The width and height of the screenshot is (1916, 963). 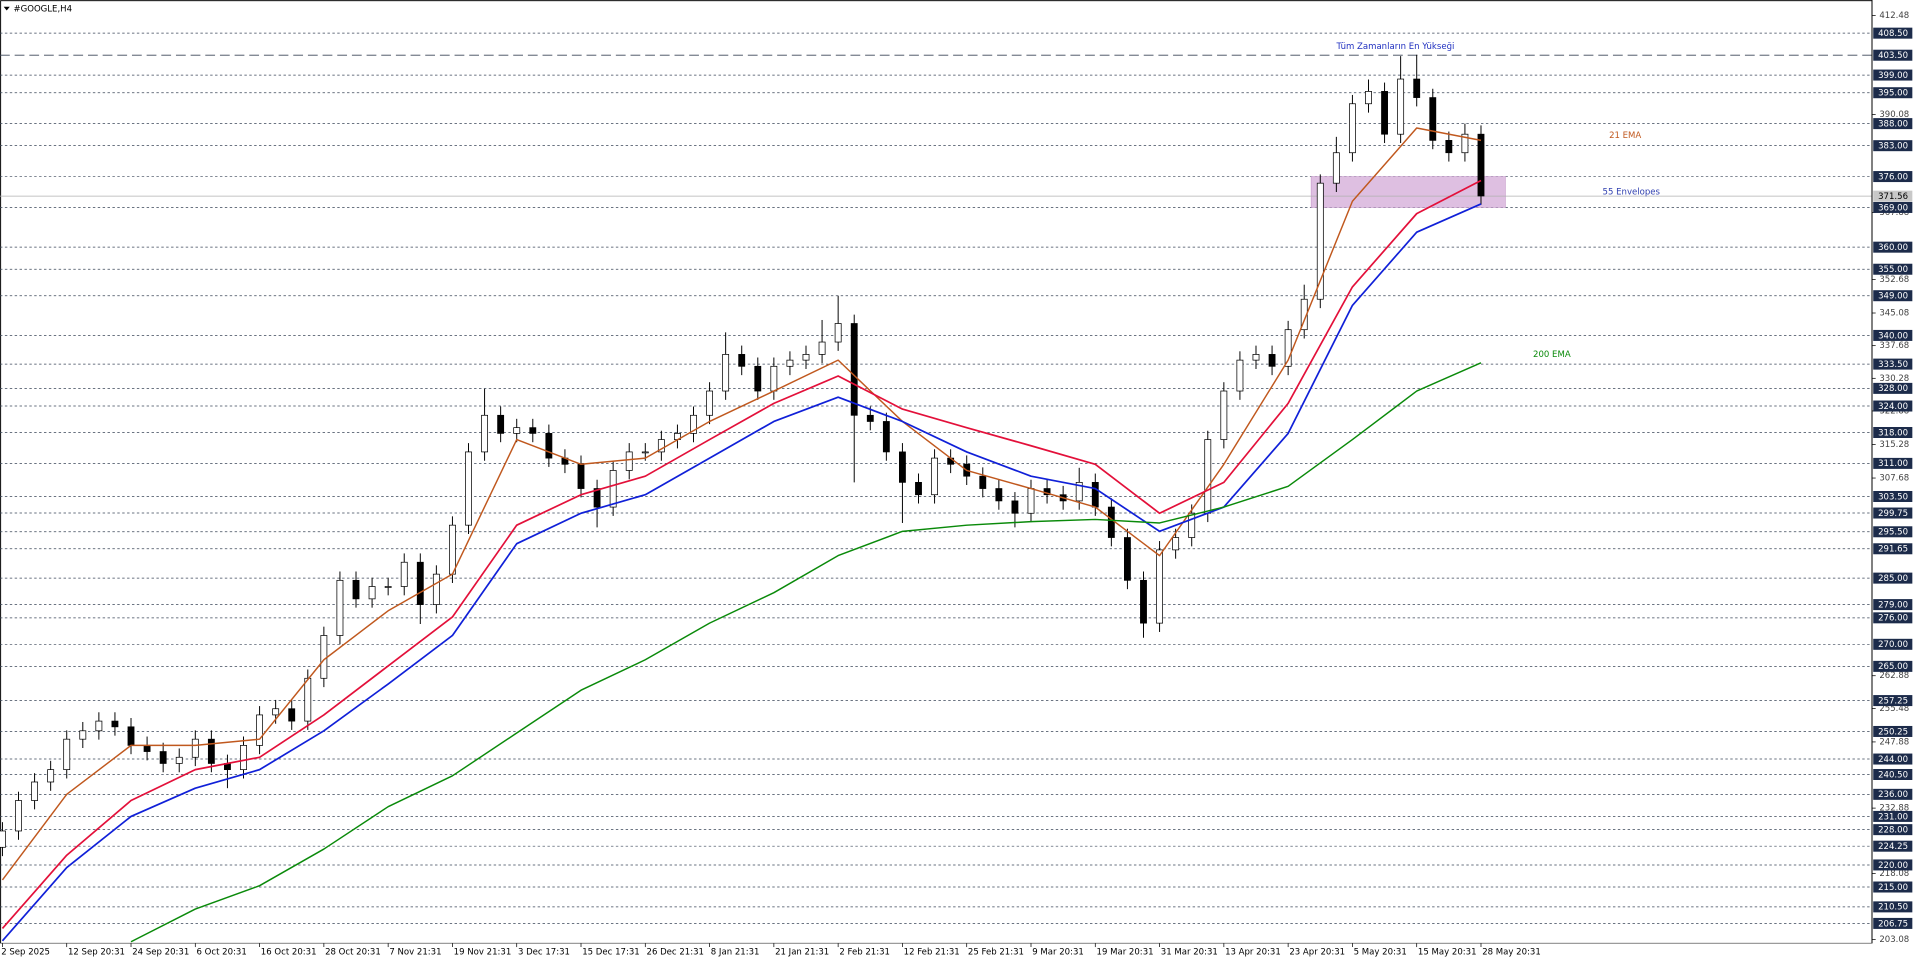 I want to click on x-tick-label: 2 Sep 2025, so click(x=25, y=952).